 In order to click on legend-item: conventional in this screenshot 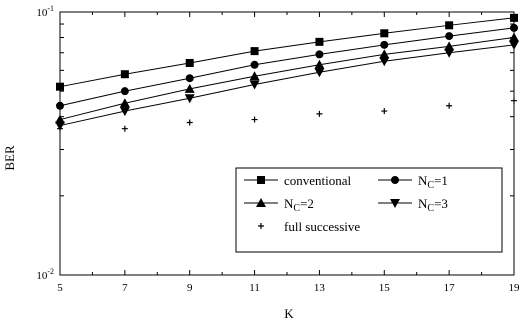, I will do `click(298, 180)`.